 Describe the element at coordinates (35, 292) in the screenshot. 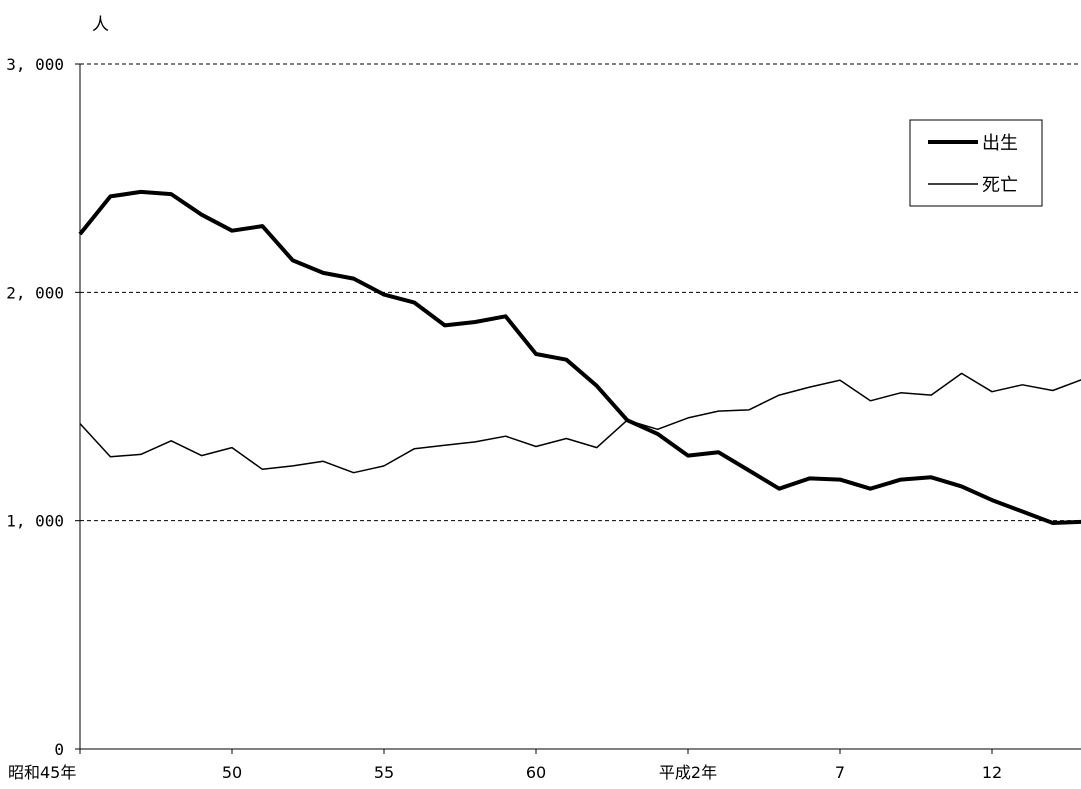

I see `y-tick-label: 2, 000` at that location.